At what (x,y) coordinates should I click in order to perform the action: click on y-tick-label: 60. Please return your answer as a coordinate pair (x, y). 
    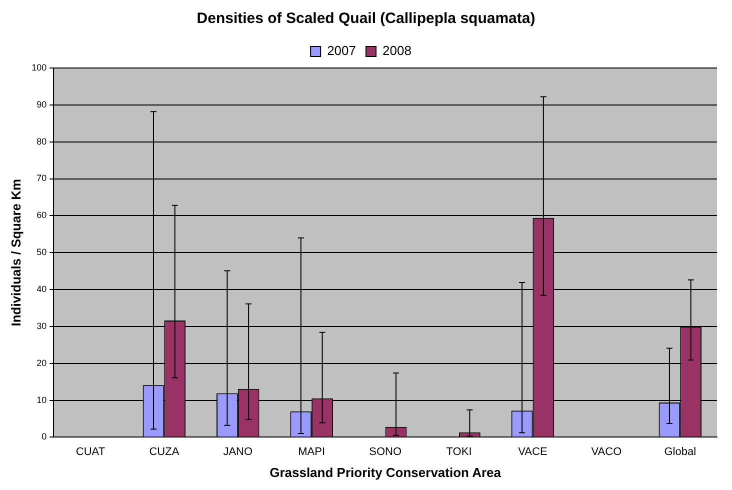
    Looking at the image, I should click on (41, 215).